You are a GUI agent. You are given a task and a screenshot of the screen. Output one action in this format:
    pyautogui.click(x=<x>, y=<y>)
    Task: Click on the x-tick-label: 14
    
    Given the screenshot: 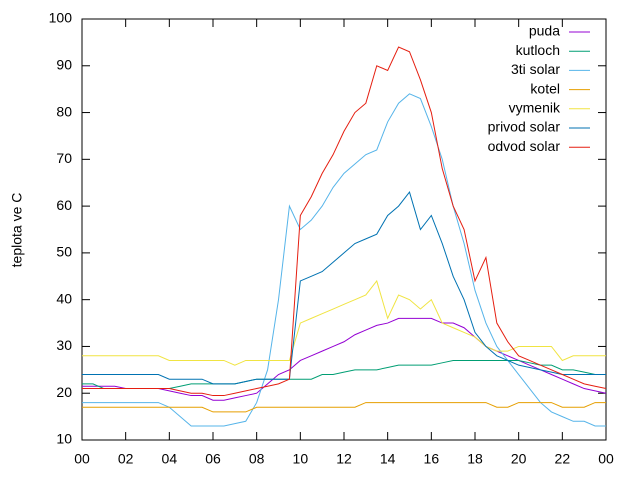 What is the action you would take?
    pyautogui.click(x=388, y=459)
    